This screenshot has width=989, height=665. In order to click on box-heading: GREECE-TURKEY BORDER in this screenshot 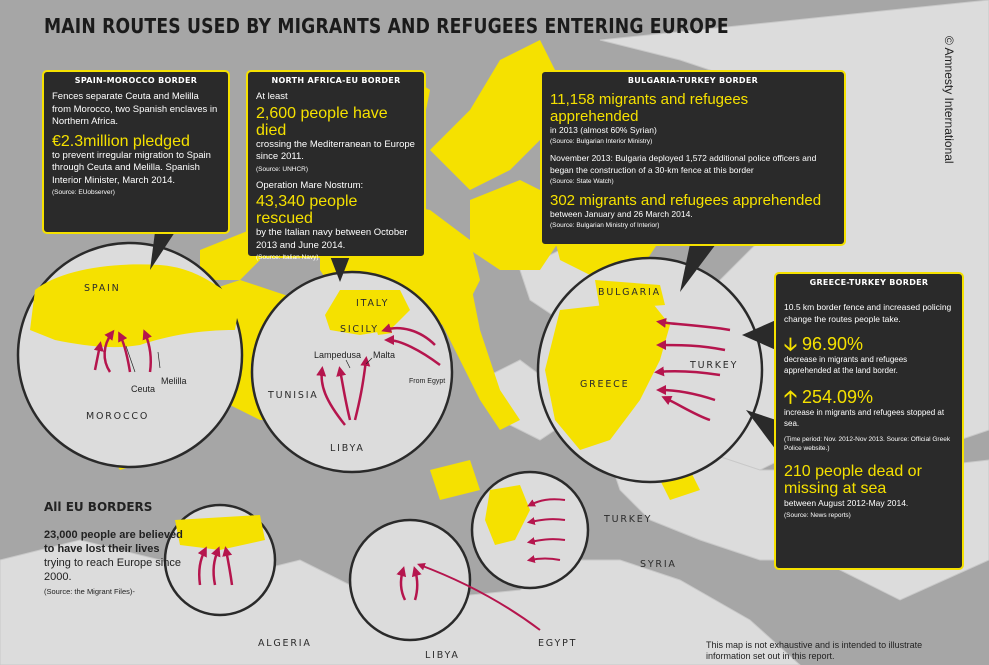, I will do `click(869, 282)`.